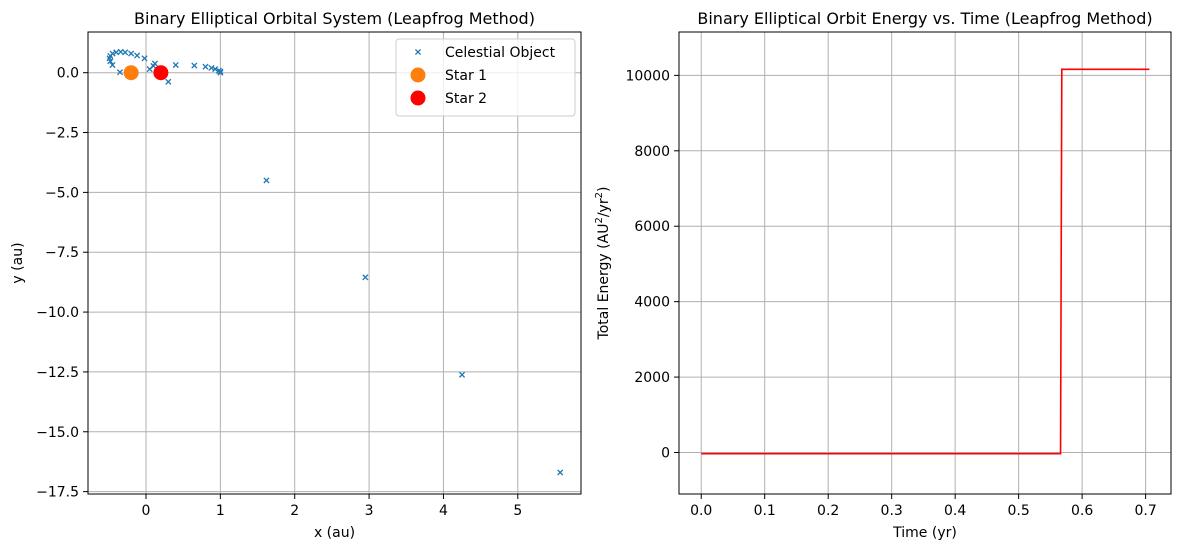  Describe the element at coordinates (418, 52) in the screenshot. I see `legend-x-marker-icon` at that location.